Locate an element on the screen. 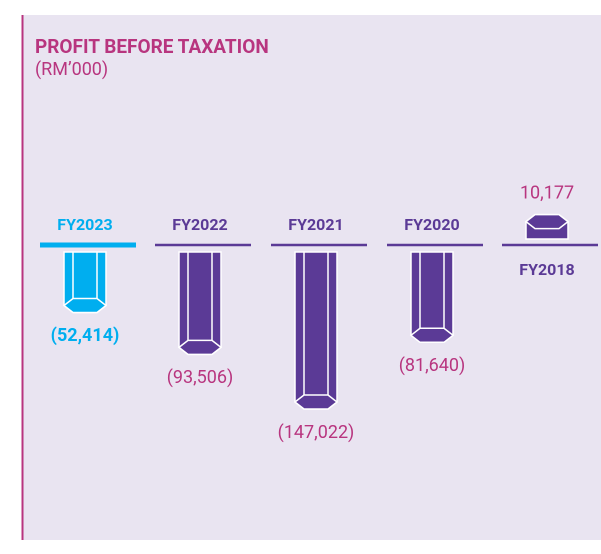 The image size is (601, 554). category-label: FY2022 is located at coordinates (199, 224).